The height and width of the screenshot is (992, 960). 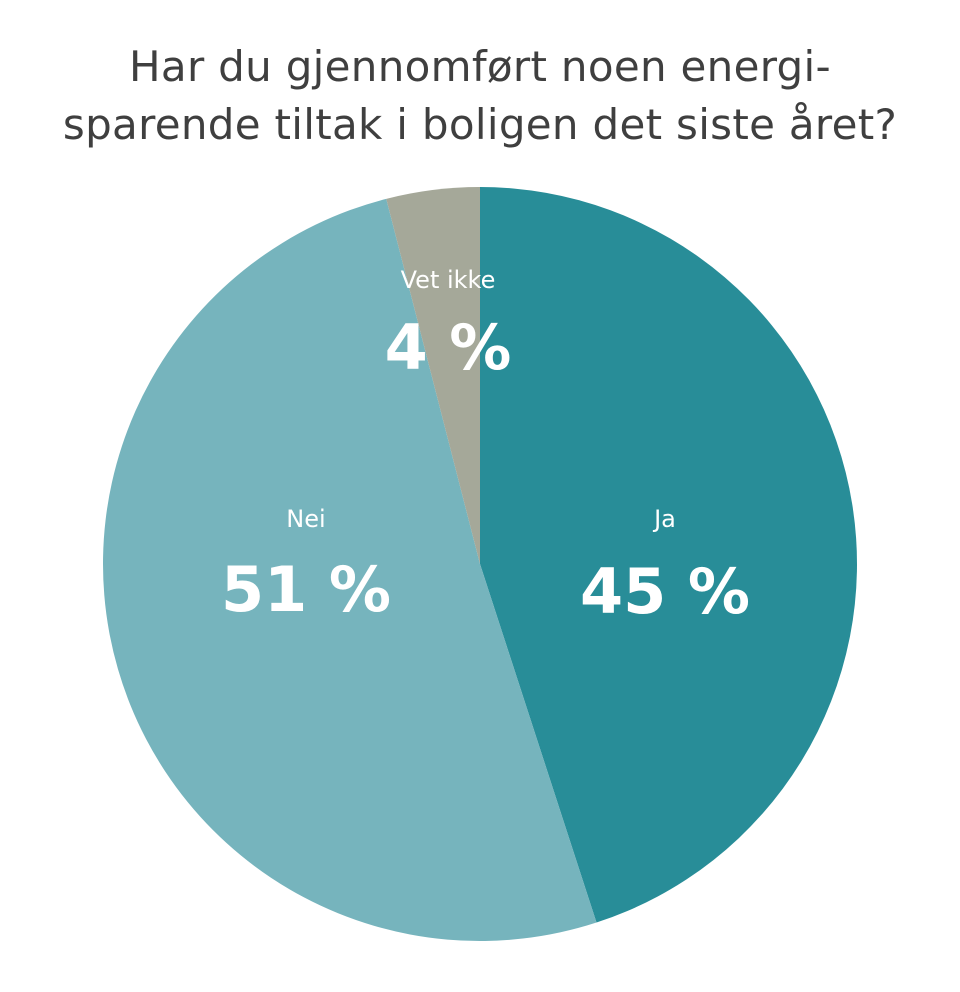 I want to click on slice-value-ja: 45 %, so click(x=665, y=591).